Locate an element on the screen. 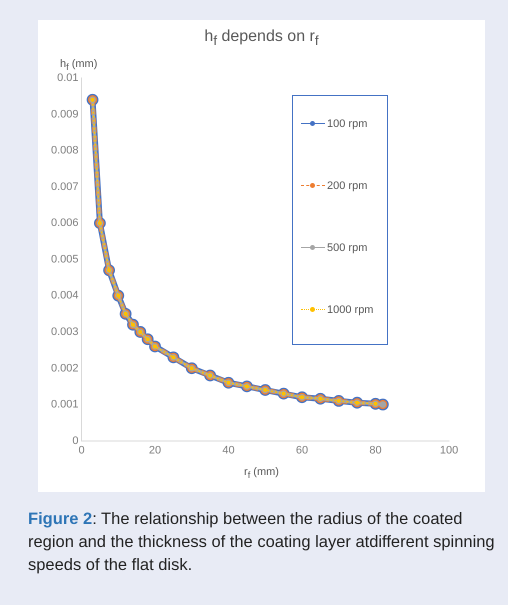 This screenshot has width=508, height=605. chart-title: h$_{f}$ depends on r$_{f}$ is located at coordinates (261, 38).